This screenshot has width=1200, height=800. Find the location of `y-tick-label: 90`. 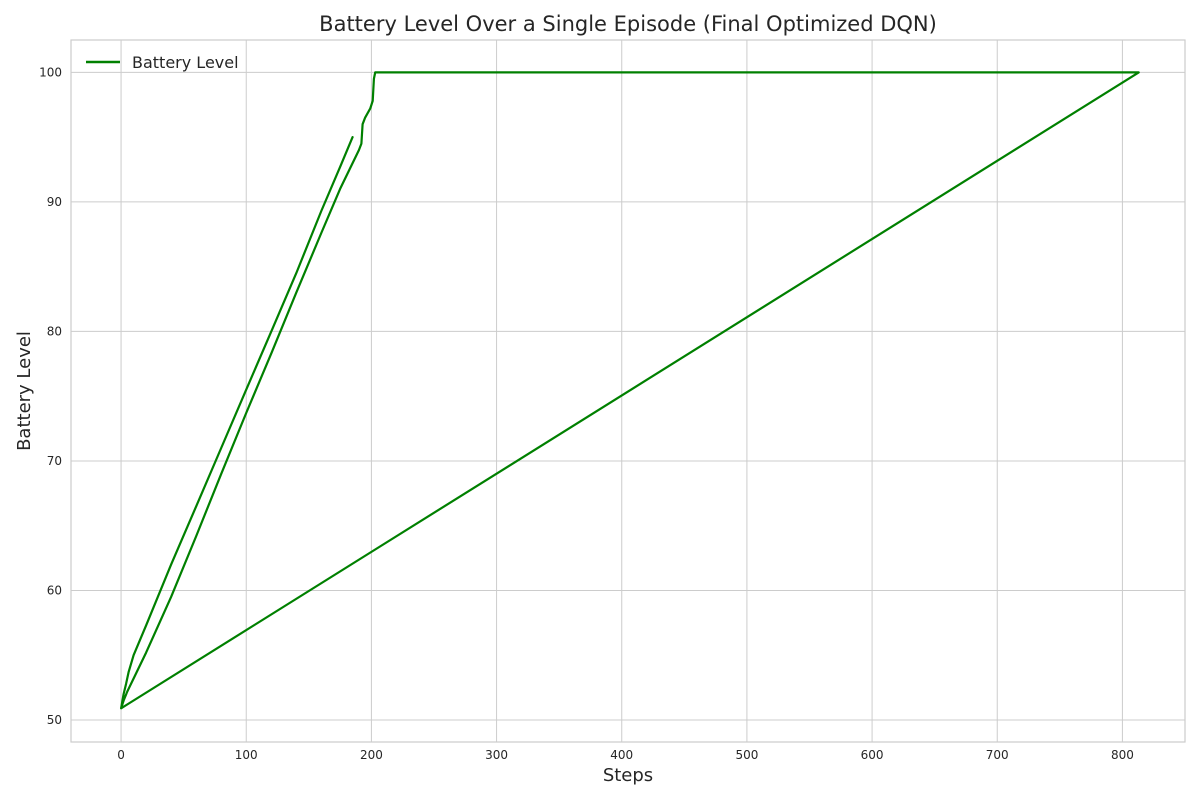

y-tick-label: 90 is located at coordinates (54, 202).